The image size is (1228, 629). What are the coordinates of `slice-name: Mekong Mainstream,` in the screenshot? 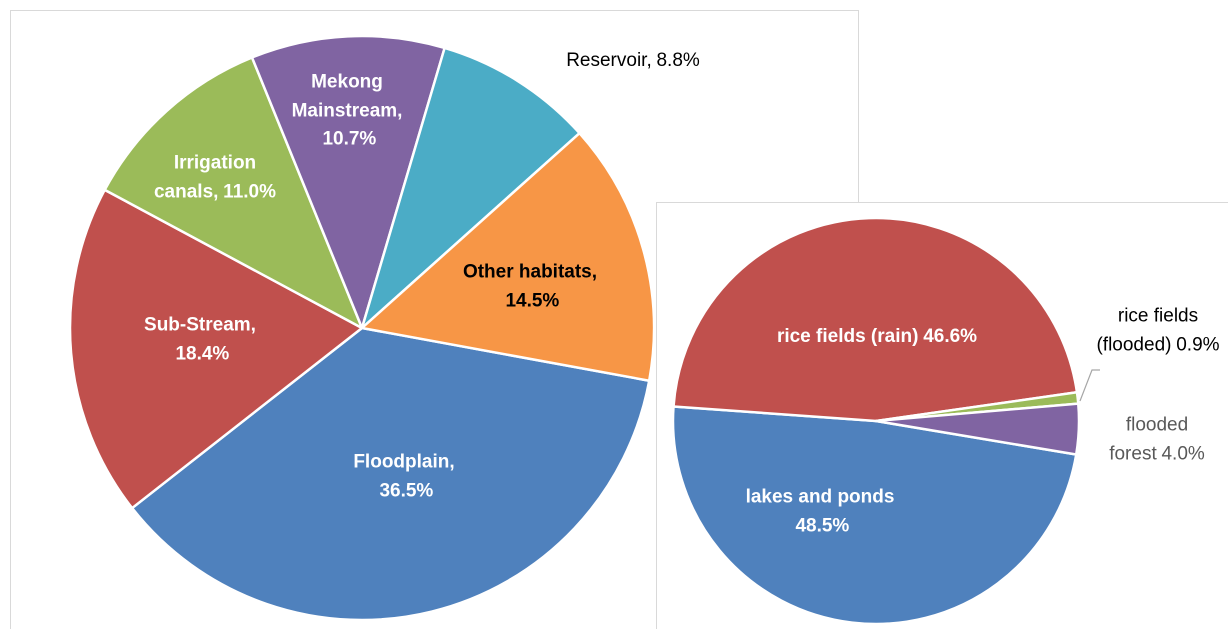 It's located at (347, 96).